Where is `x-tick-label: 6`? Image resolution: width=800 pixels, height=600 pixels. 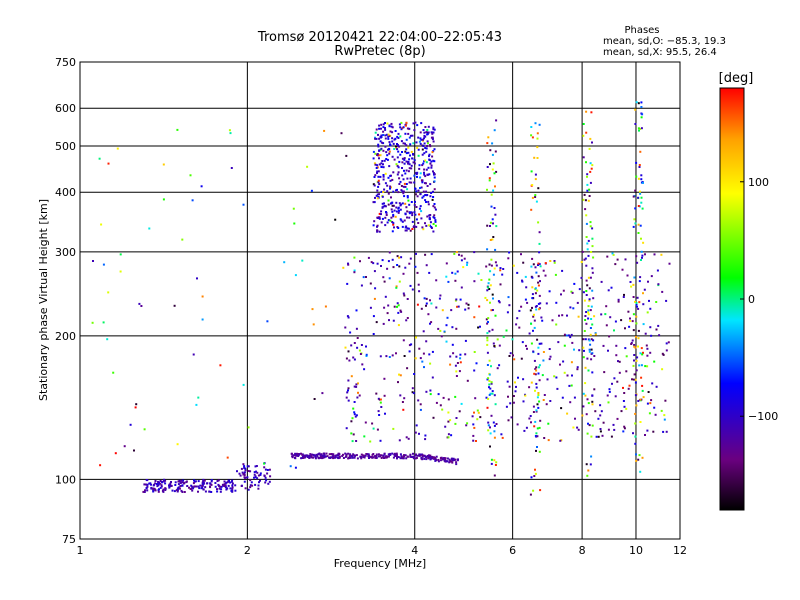 x-tick-label: 6 is located at coordinates (512, 550).